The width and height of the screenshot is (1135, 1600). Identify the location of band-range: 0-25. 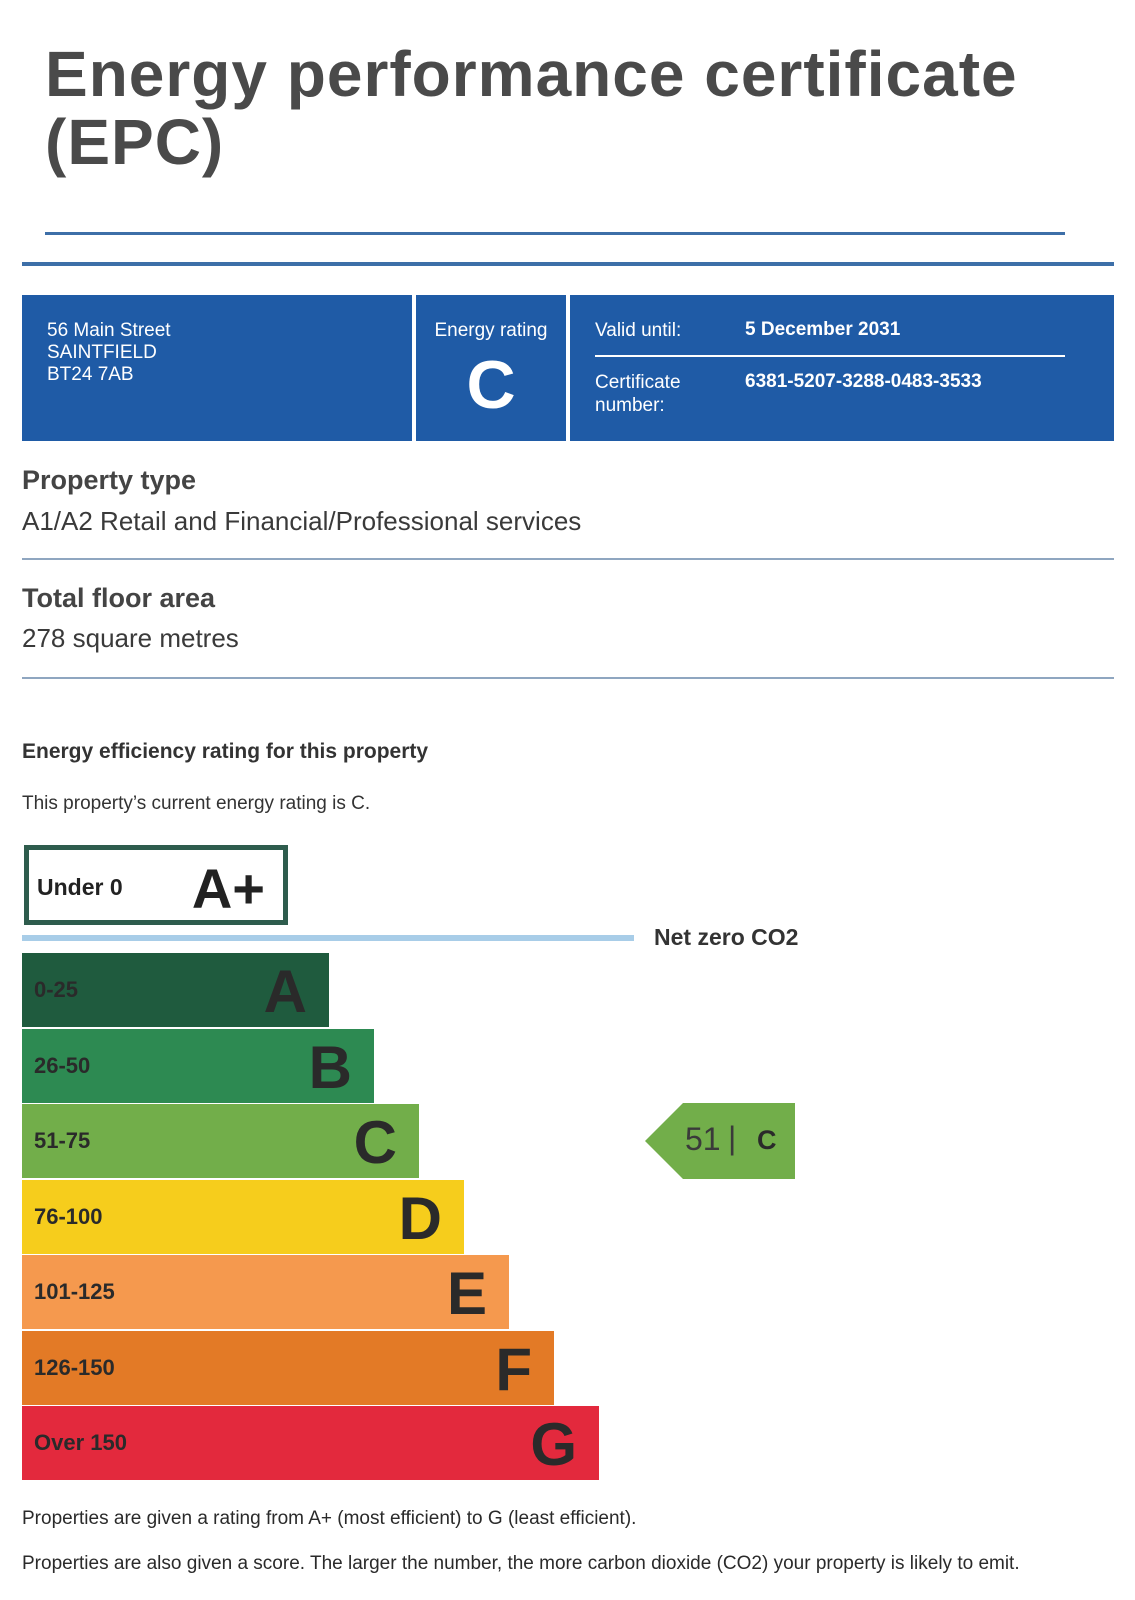
(56, 989).